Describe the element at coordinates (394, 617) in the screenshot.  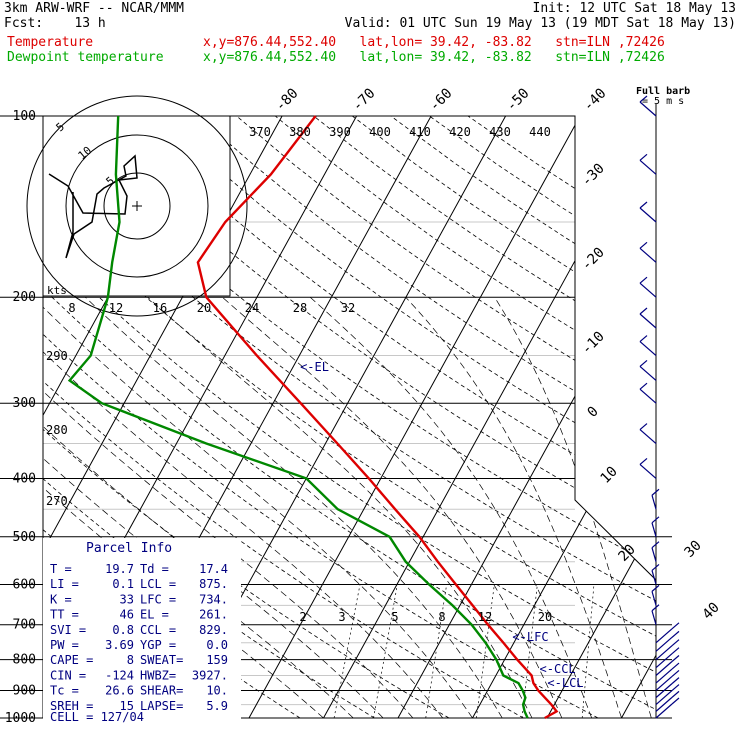
I see `mixing-ratio-label-5: 5` at that location.